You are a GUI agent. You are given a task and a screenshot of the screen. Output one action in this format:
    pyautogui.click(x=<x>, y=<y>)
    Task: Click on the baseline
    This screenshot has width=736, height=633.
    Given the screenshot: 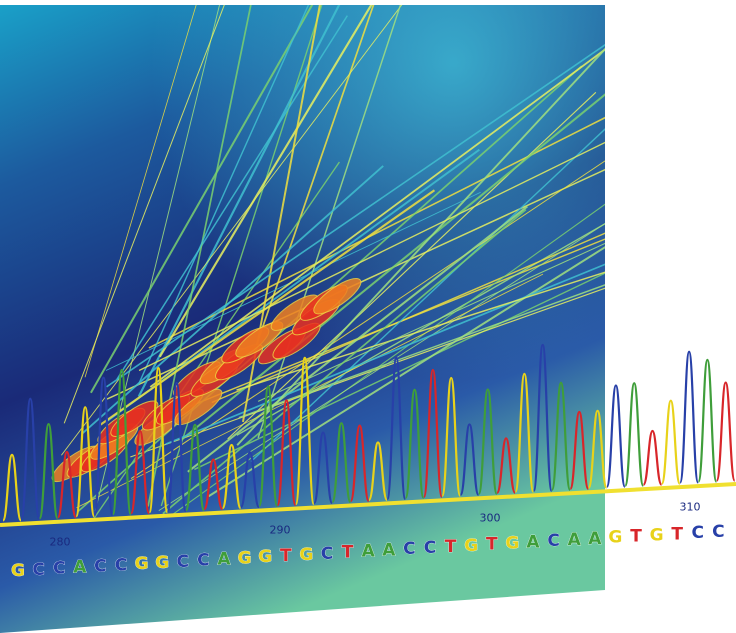 What is the action you would take?
    pyautogui.click(x=368, y=504)
    